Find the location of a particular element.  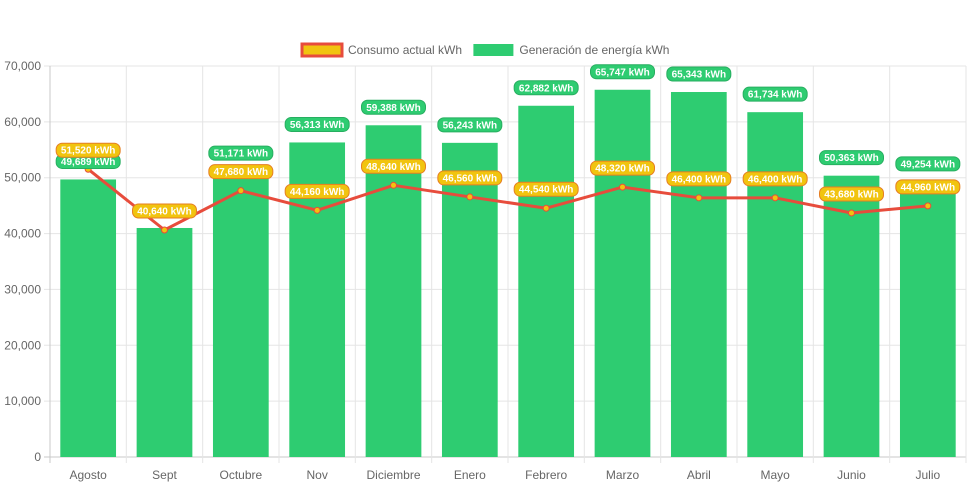

line-data-label: 44,160 kWh is located at coordinates (317, 191).